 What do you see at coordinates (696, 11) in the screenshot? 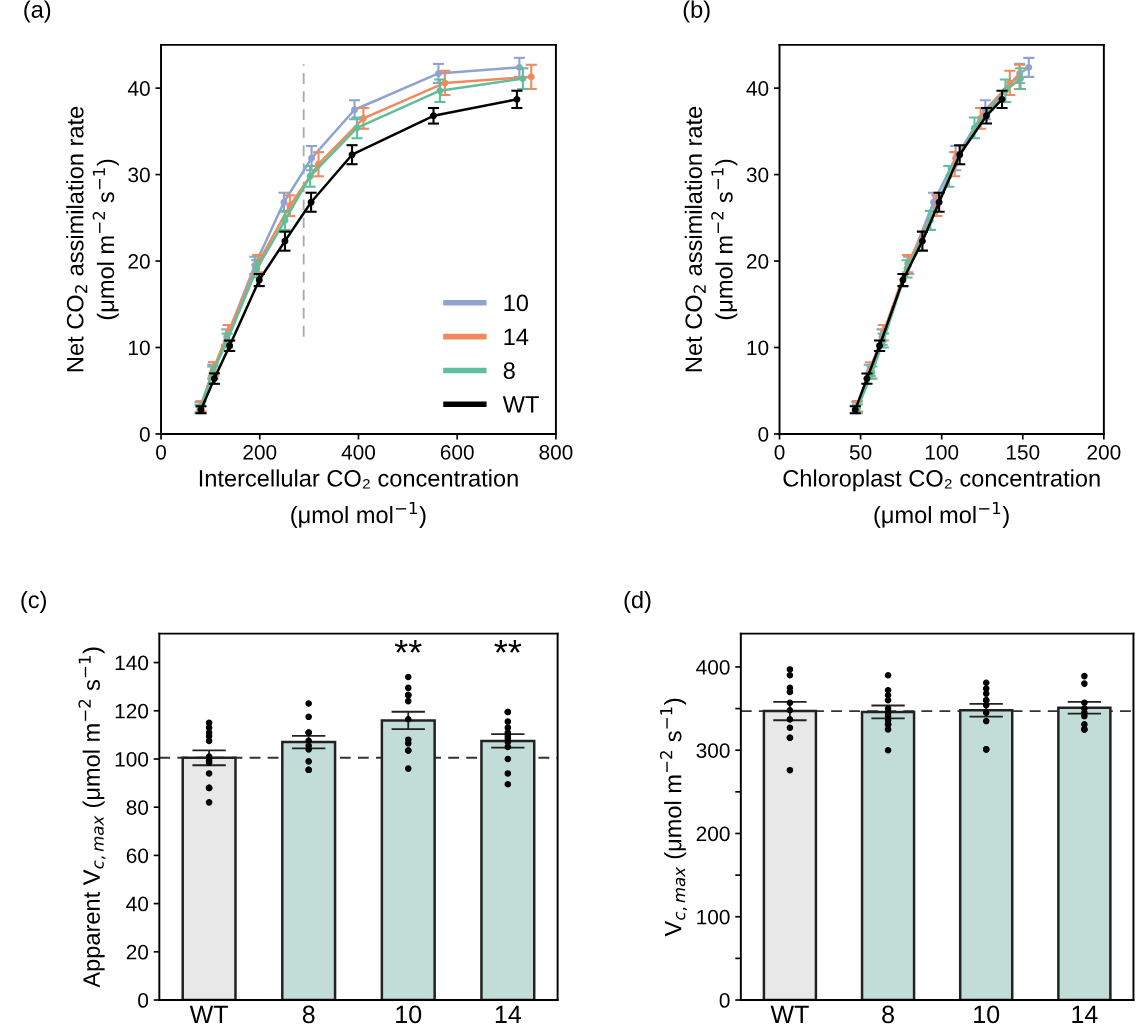
I see `chart-title: (b)` at bounding box center [696, 11].